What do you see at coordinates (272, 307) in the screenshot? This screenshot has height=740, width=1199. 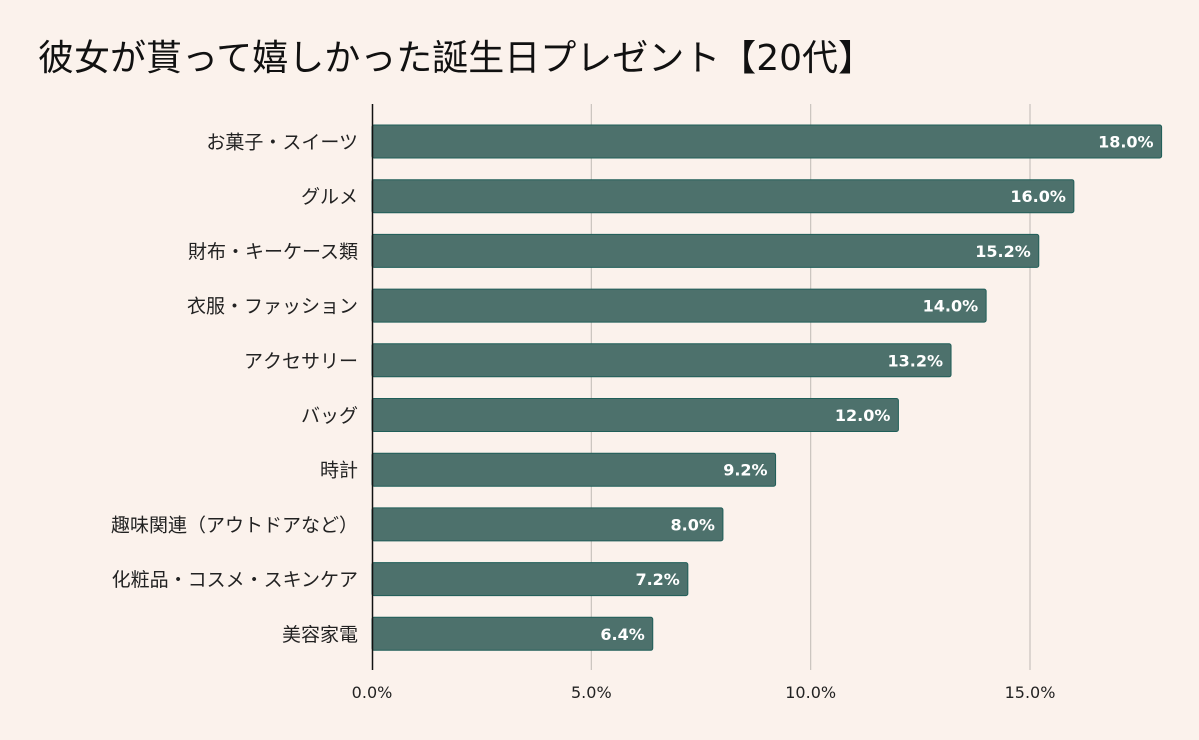 I see `category-label: 衣服・ファッション` at bounding box center [272, 307].